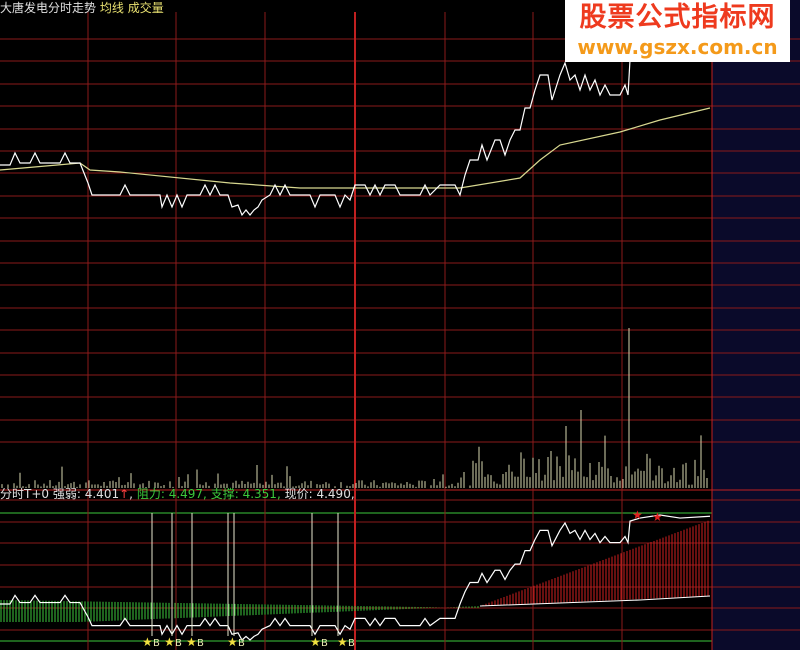  I want to click on support-label: 支撑:, so click(224, 494).